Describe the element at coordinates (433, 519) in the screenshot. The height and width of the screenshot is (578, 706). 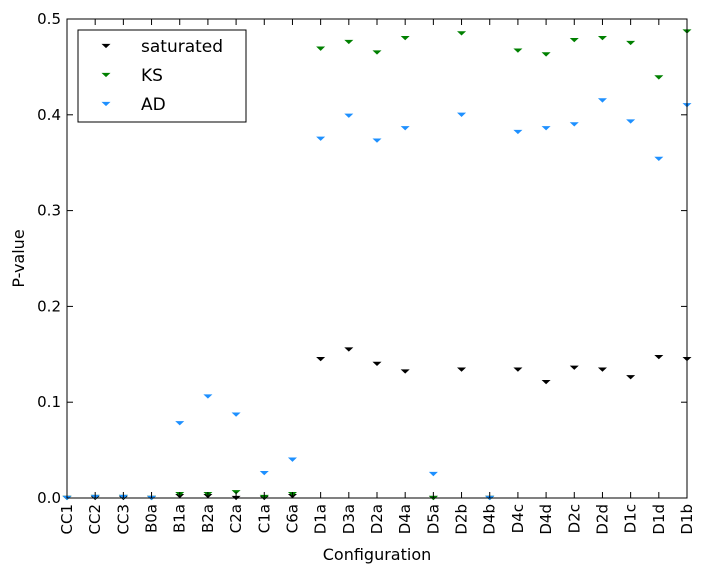
I see `x-tick-label: D5a` at that location.